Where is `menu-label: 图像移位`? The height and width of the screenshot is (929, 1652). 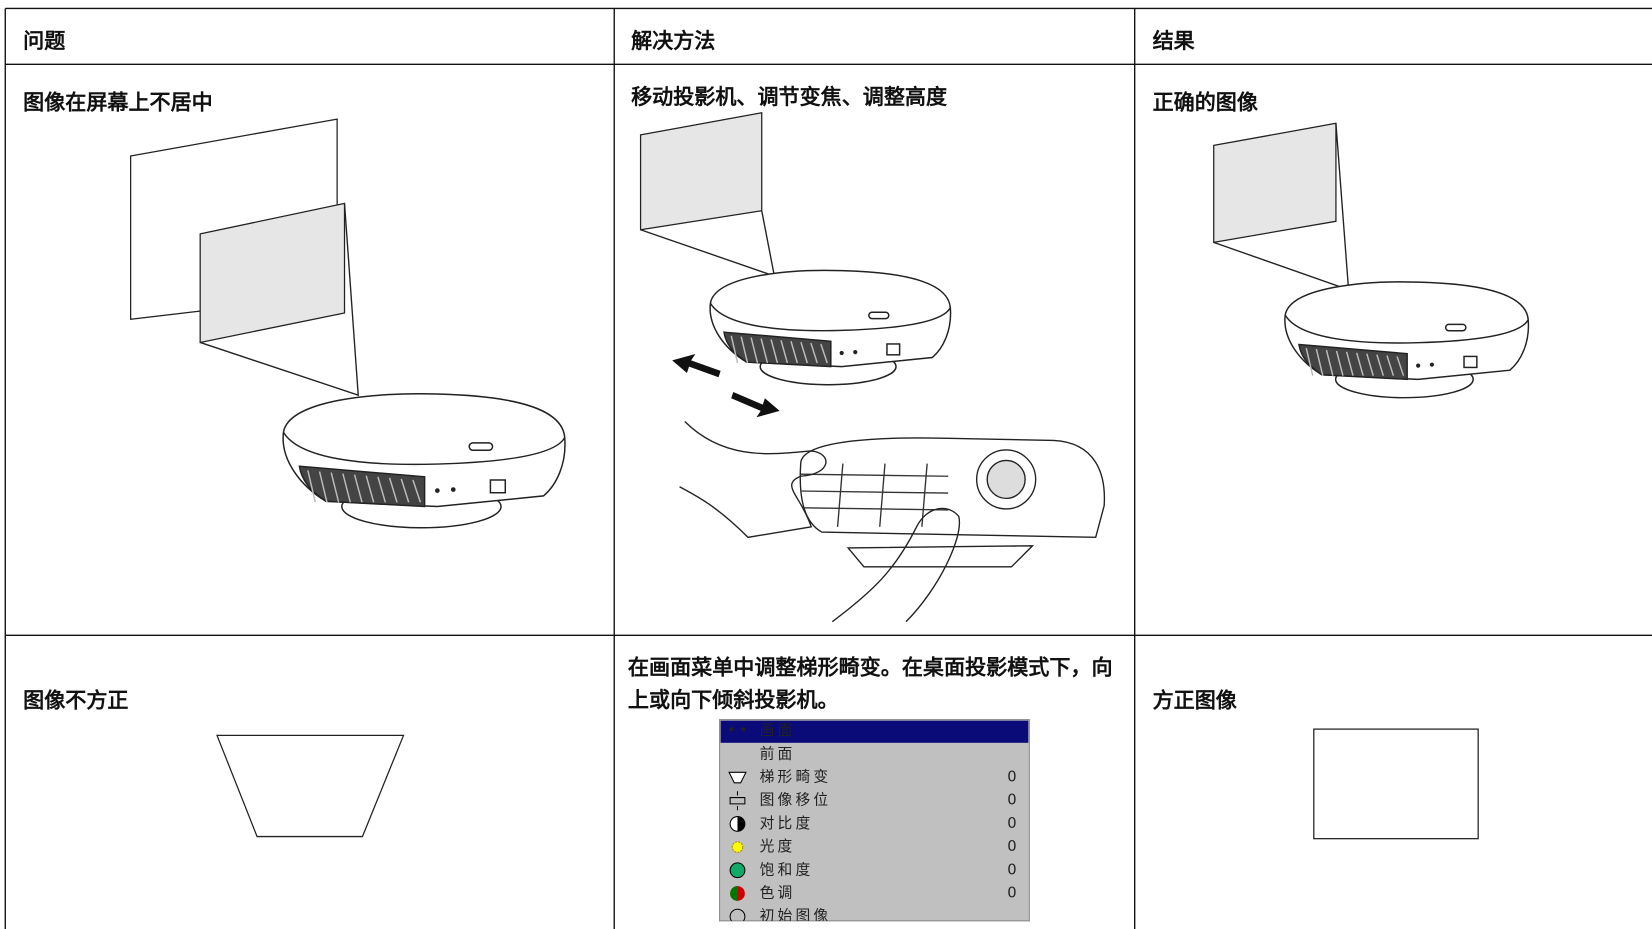
menu-label: 图像移位 is located at coordinates (796, 800).